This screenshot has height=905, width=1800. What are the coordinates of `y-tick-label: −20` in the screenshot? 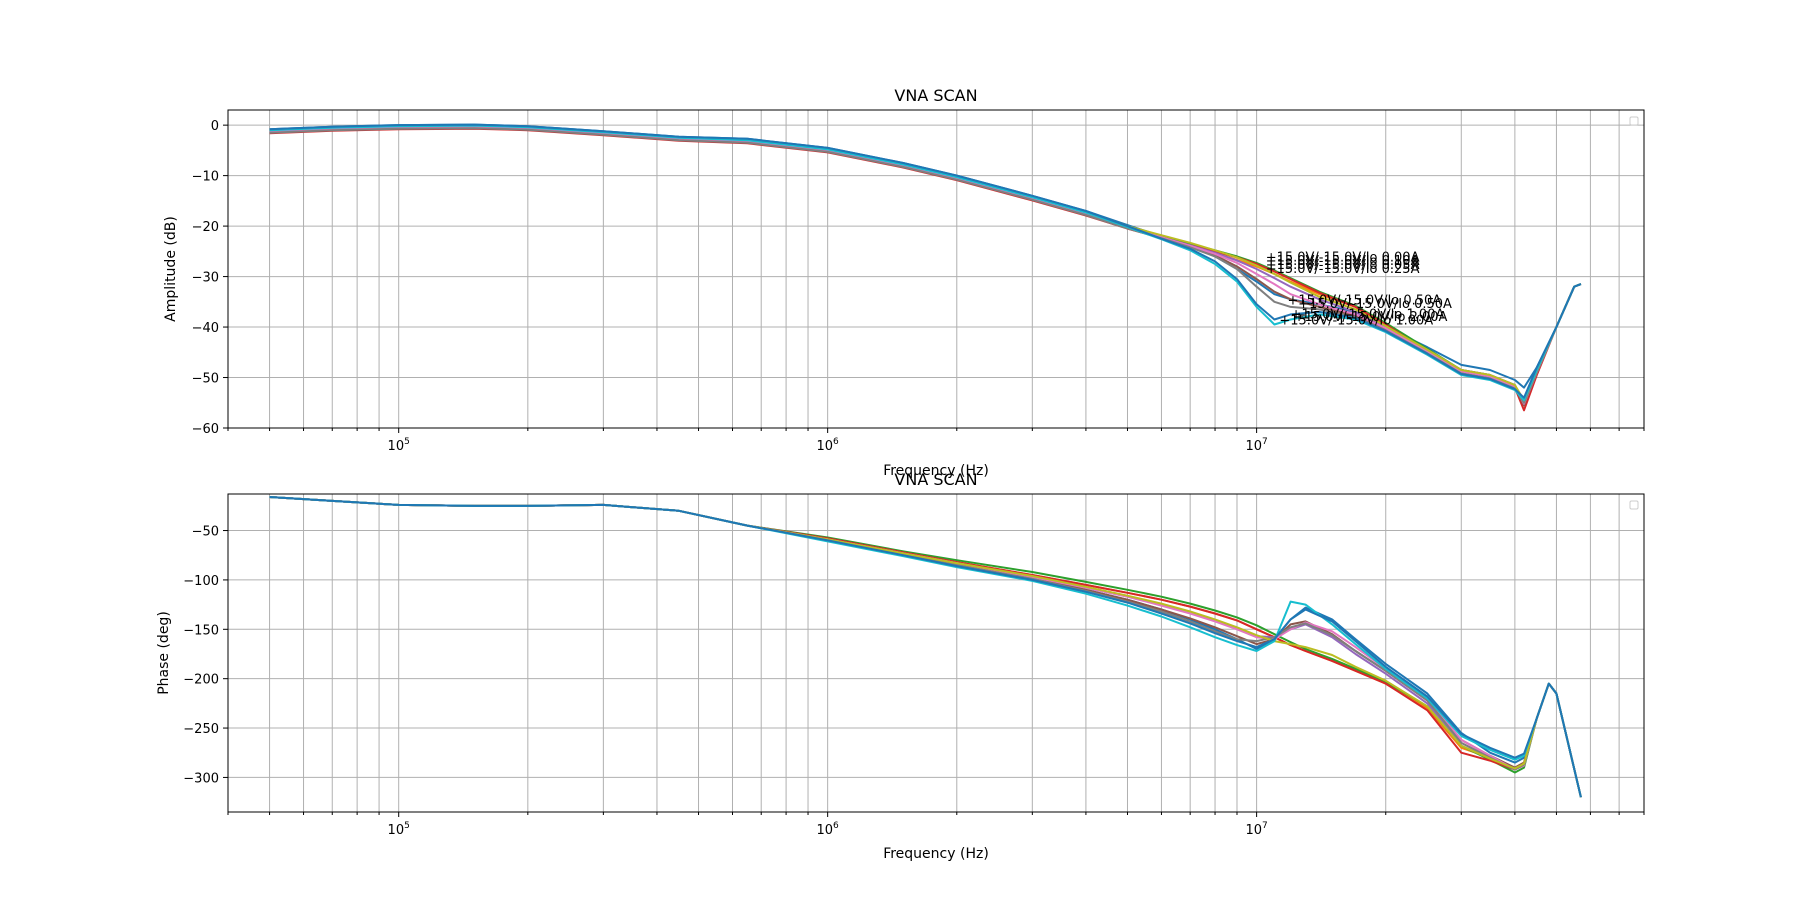 It's located at (205, 227).